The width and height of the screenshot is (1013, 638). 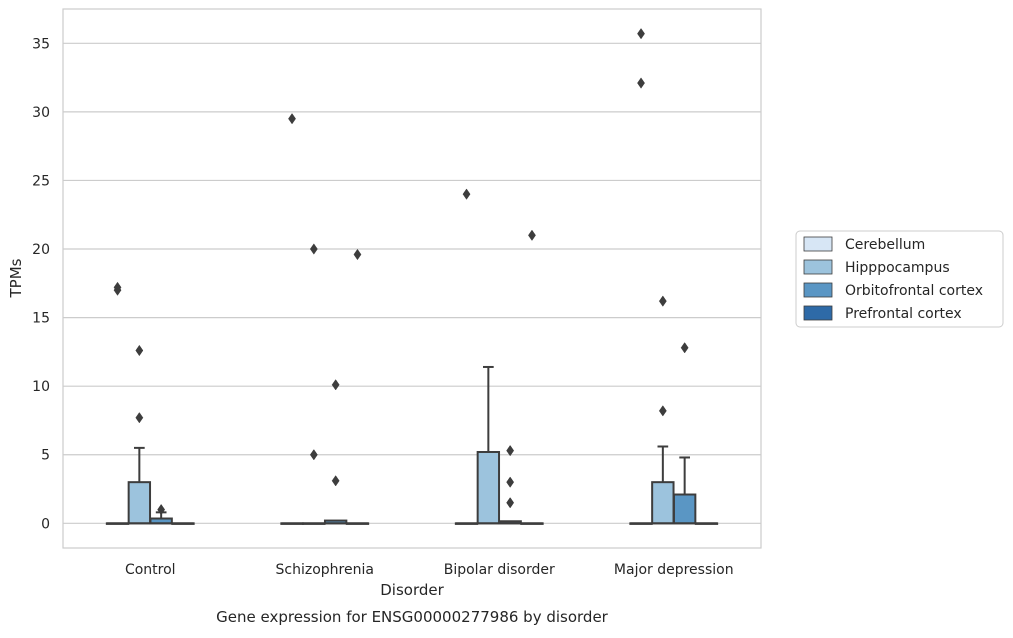 What do you see at coordinates (16, 278) in the screenshot?
I see `y-axis-title: TPMs` at bounding box center [16, 278].